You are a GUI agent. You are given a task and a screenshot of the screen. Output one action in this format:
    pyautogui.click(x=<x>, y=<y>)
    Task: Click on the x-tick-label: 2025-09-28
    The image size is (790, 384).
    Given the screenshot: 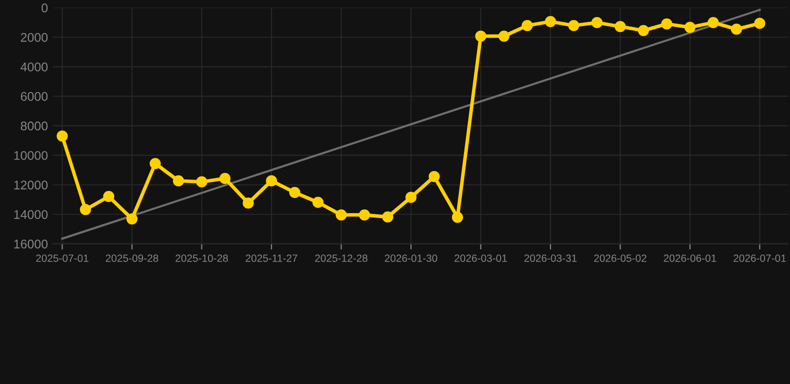 What is the action you would take?
    pyautogui.click(x=132, y=258)
    